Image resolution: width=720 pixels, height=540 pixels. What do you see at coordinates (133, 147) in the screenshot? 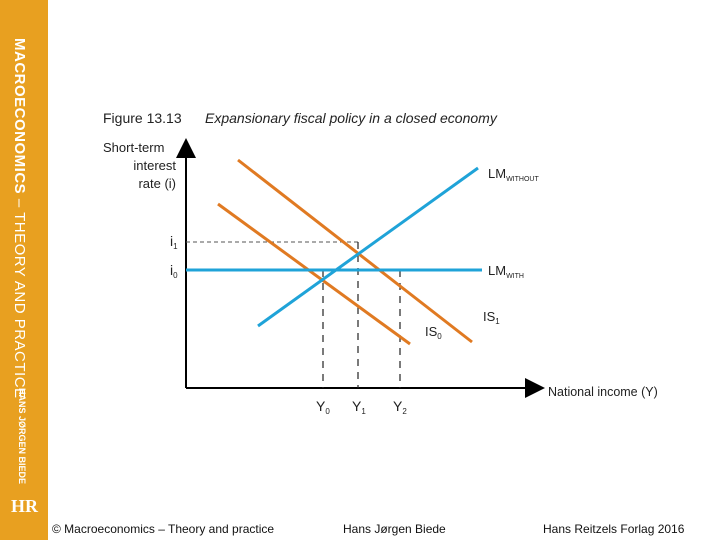
I see `y-axis-label-line-1: Short-term` at bounding box center [133, 147].